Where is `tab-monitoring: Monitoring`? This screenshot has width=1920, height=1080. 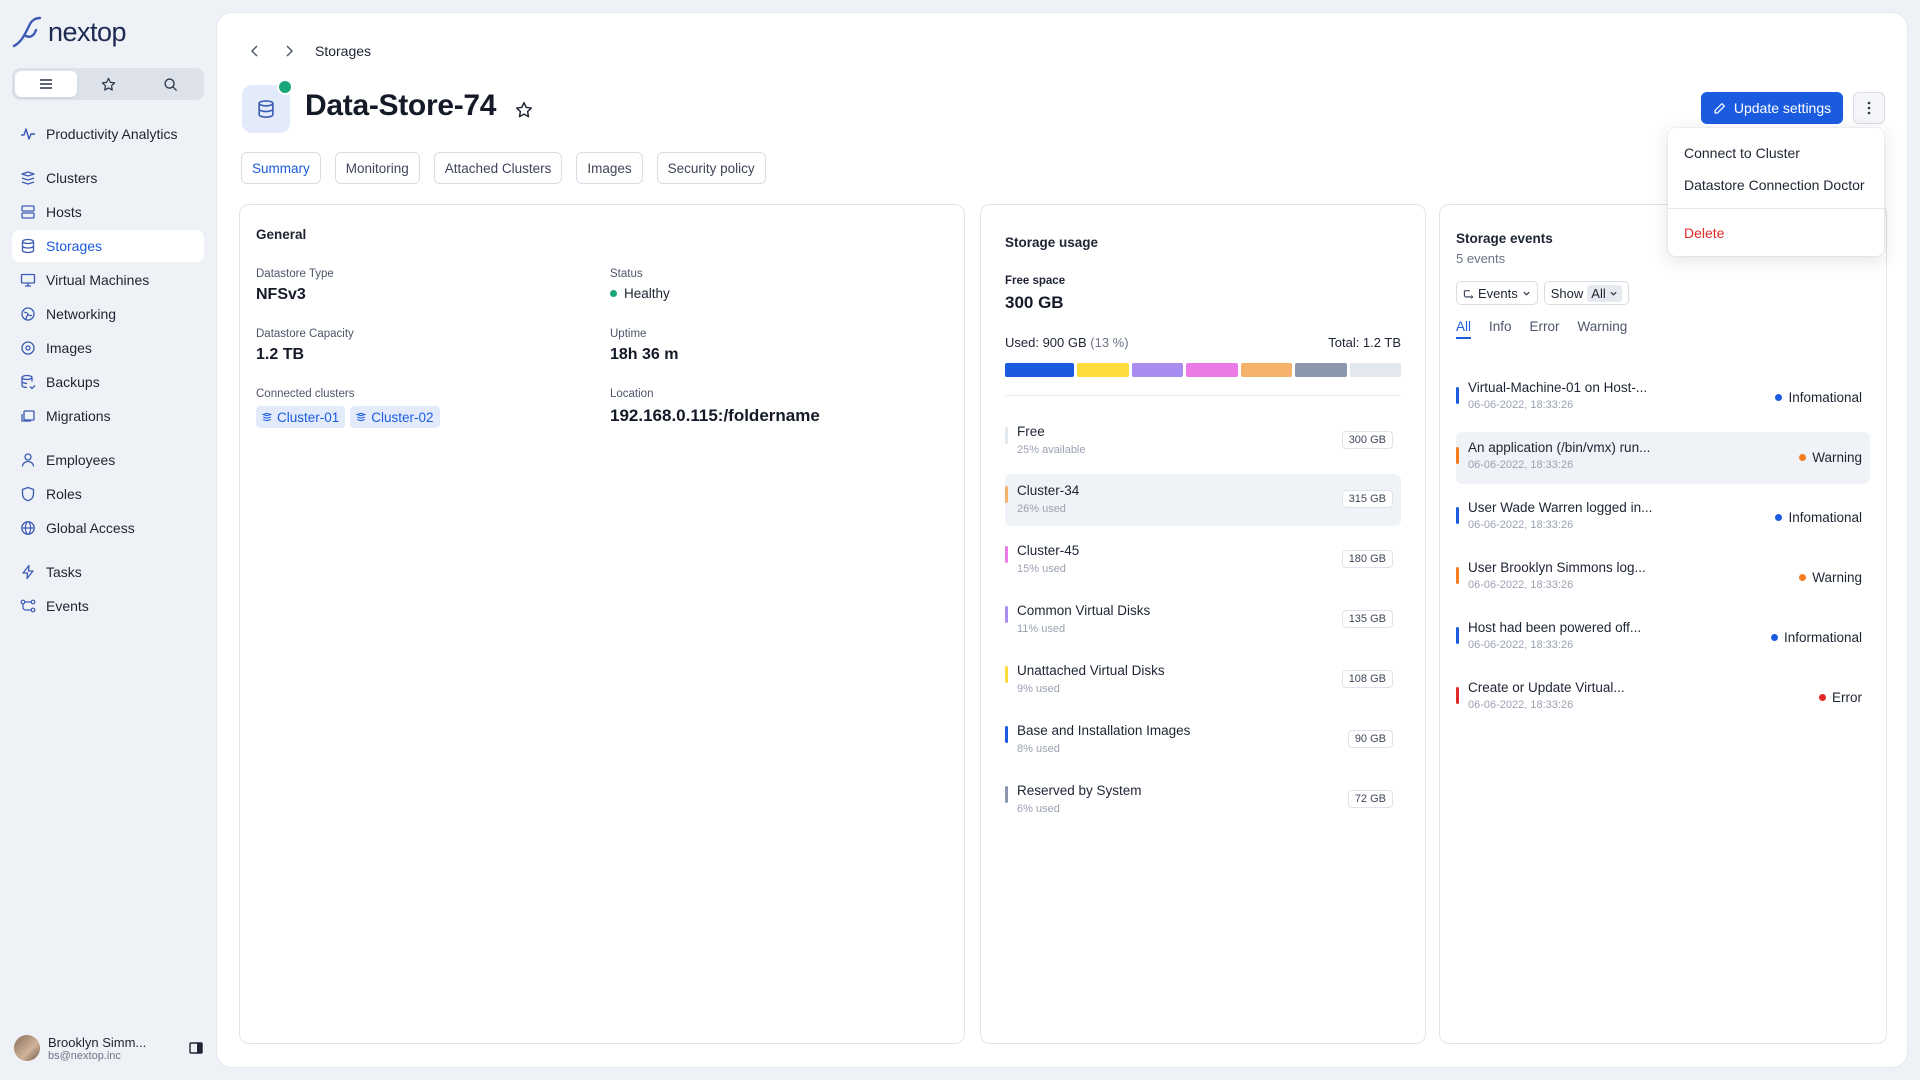 tab-monitoring: Monitoring is located at coordinates (377, 168).